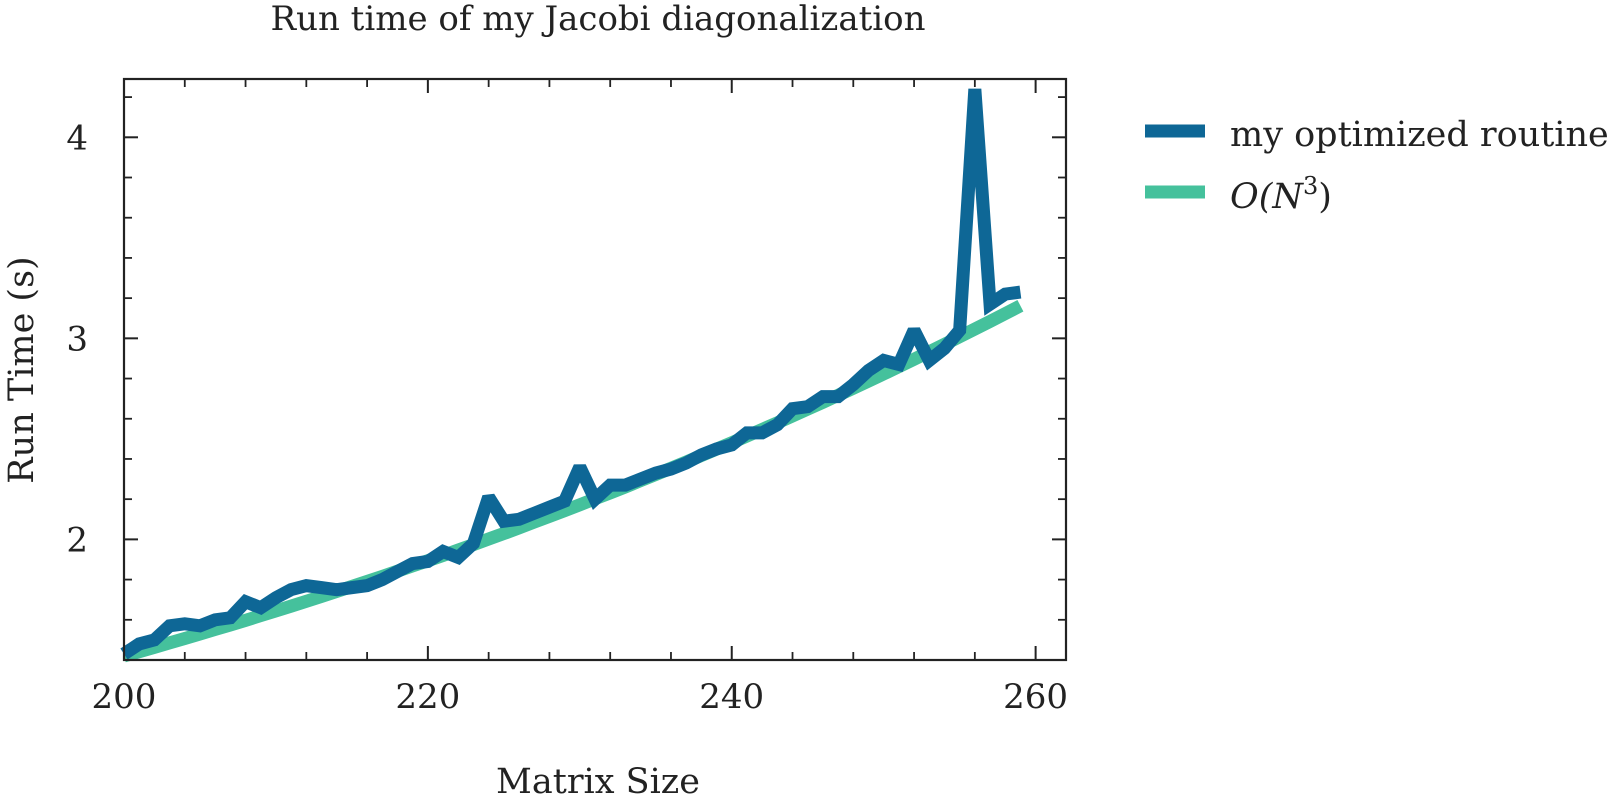 The image size is (1621, 798). What do you see at coordinates (597, 19) in the screenshot?
I see `chart-title: Run time of my Jacobi diagonalization` at bounding box center [597, 19].